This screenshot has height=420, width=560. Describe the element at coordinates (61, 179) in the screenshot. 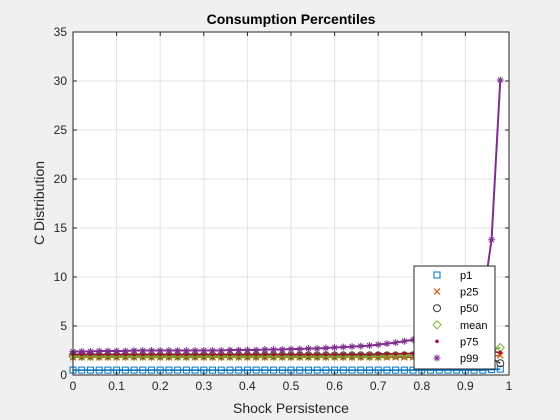

I see `y-tick-label: 20` at that location.